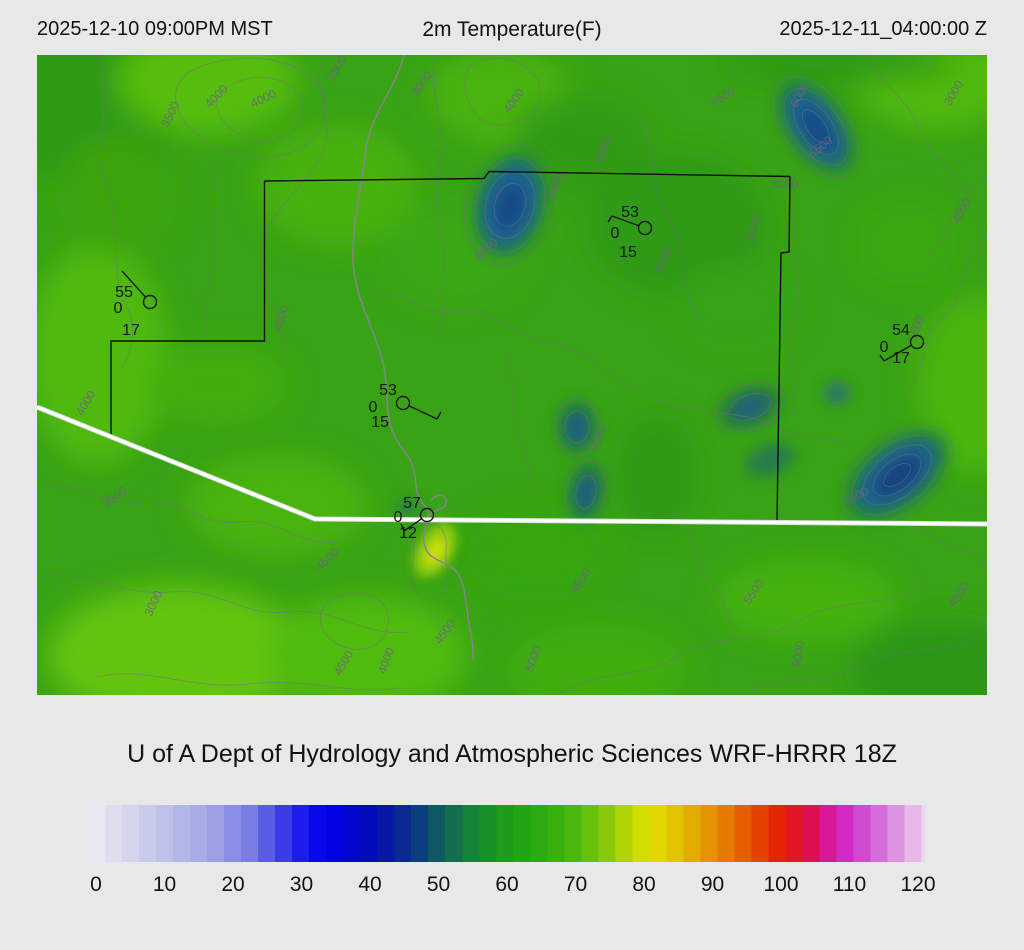 This screenshot has width=1024, height=950. Describe the element at coordinates (164, 884) in the screenshot. I see `colorbar-tick-label: 10` at that location.